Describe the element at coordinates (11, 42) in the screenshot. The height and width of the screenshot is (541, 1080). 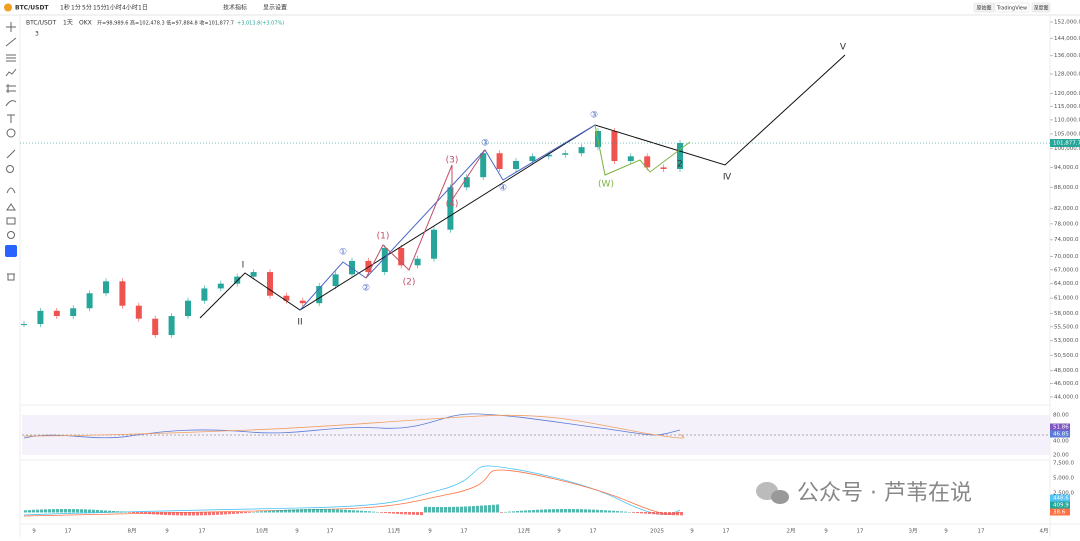
I see `tool-line` at that location.